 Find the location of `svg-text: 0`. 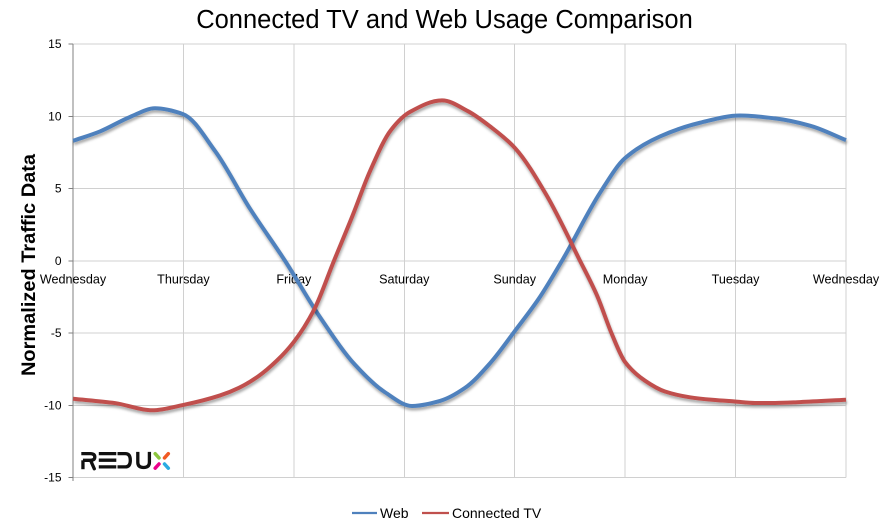

svg-text: 0 is located at coordinates (58, 261).